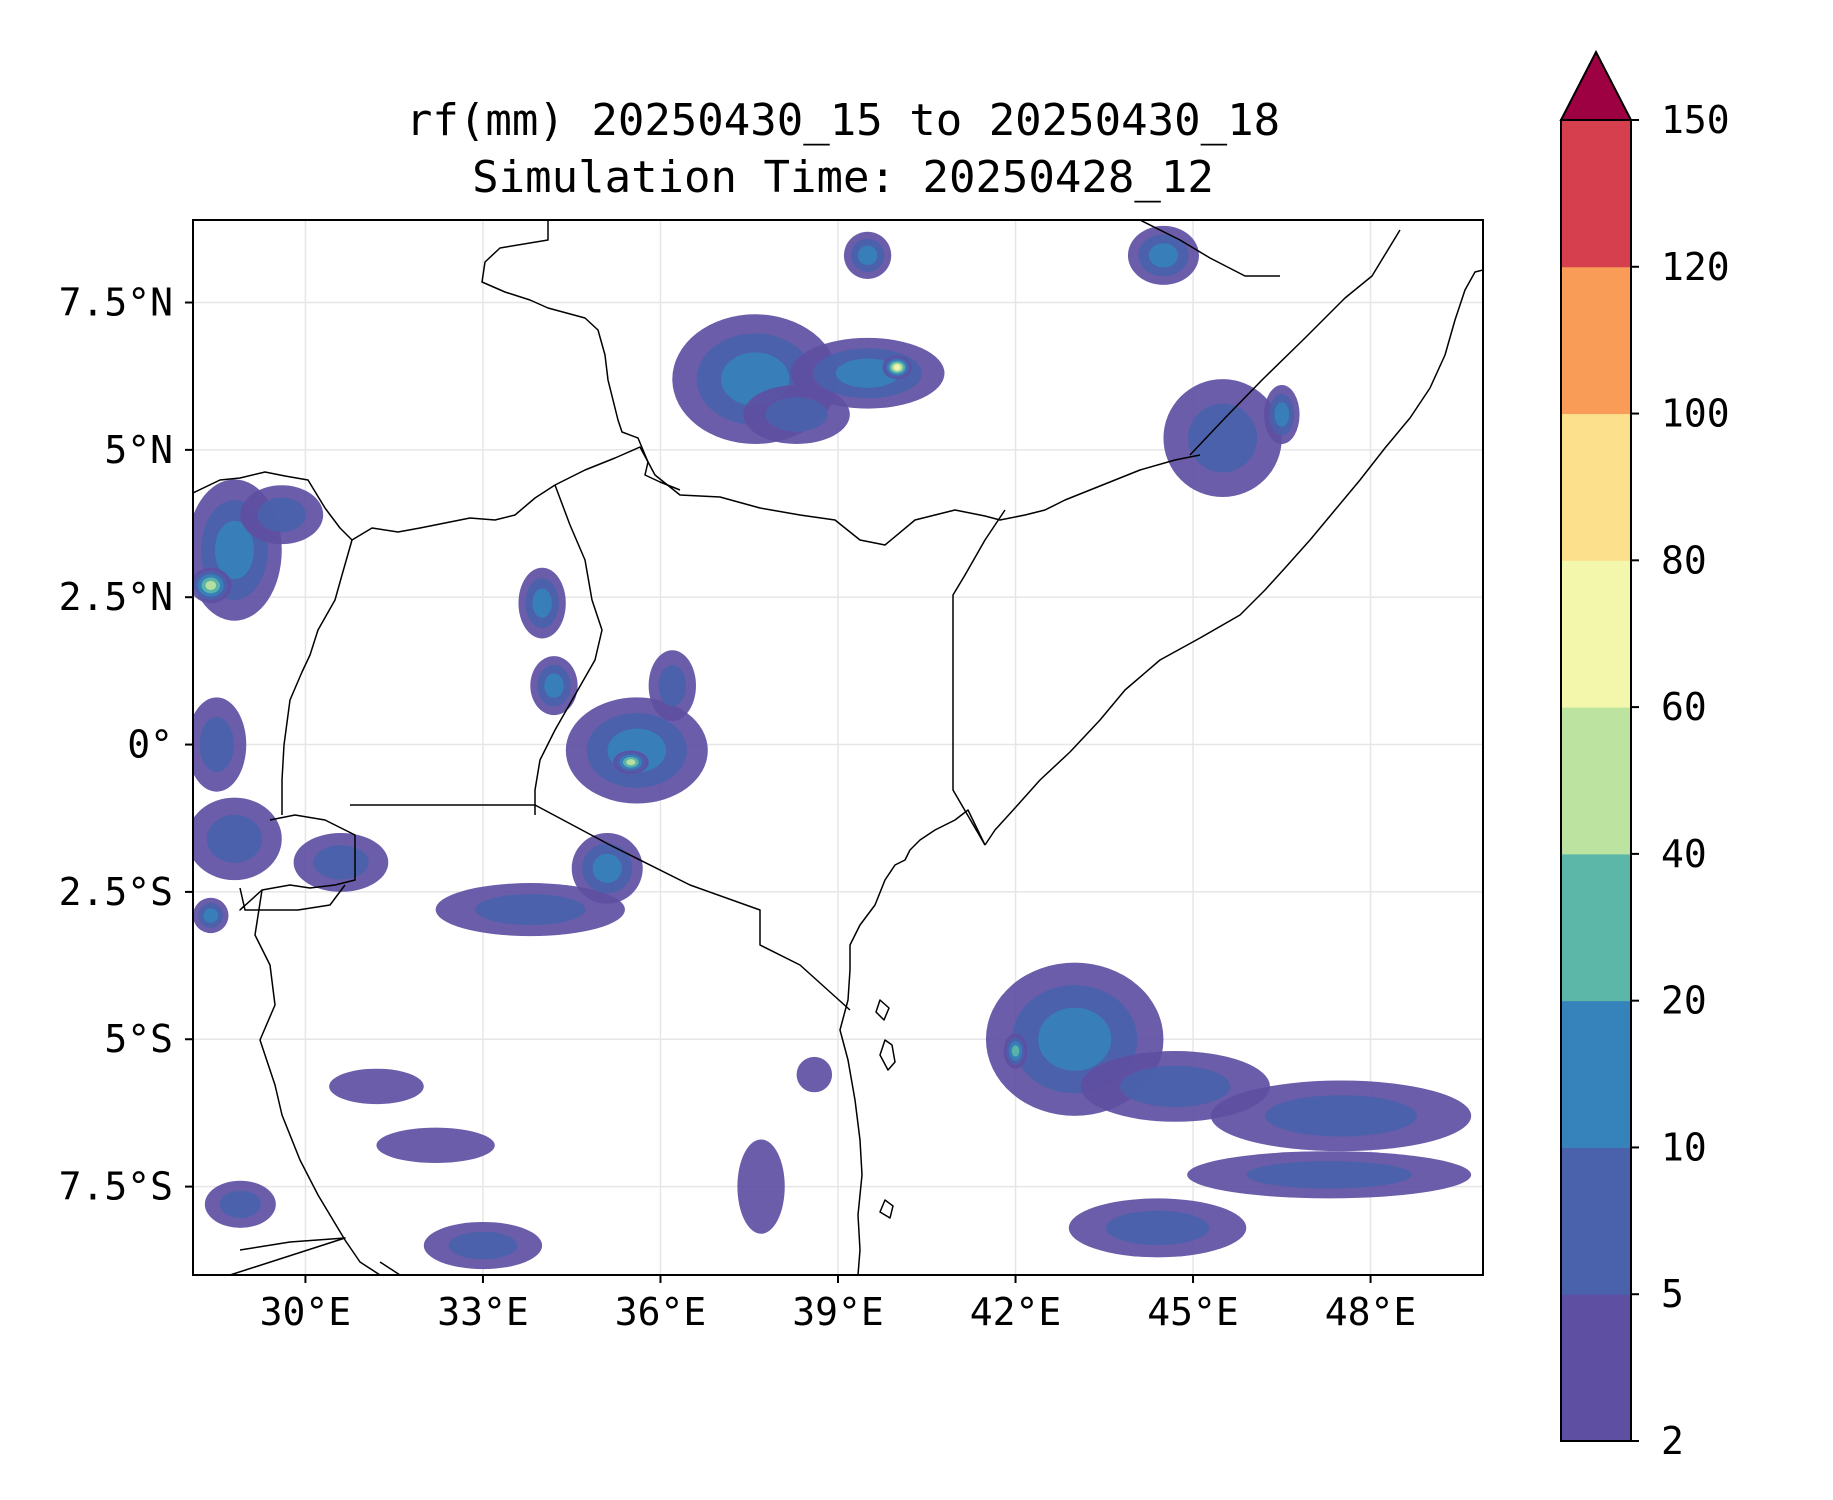 The height and width of the screenshot is (1500, 1833). What do you see at coordinates (1209, 248) in the screenshot?
I see `eritrea-djibouti-border` at bounding box center [1209, 248].